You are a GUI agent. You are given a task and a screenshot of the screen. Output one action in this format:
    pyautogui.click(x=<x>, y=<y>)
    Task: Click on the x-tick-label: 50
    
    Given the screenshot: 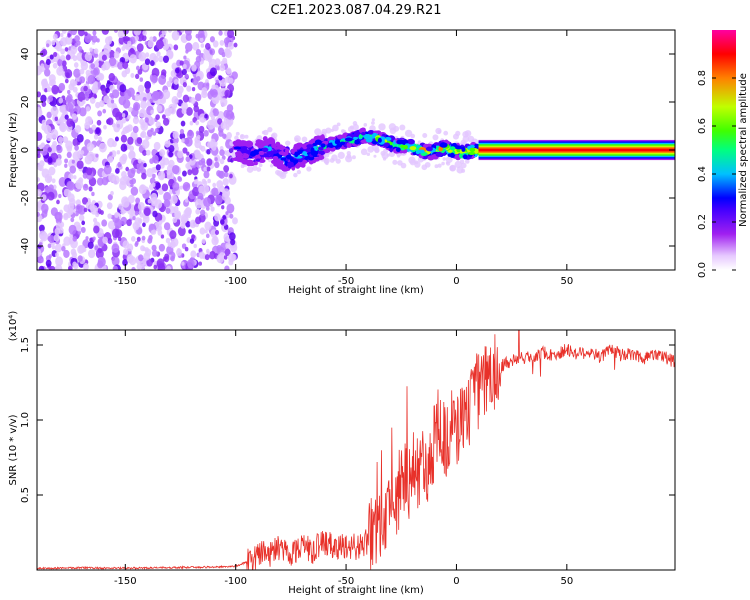 What is the action you would take?
    pyautogui.click(x=566, y=581)
    